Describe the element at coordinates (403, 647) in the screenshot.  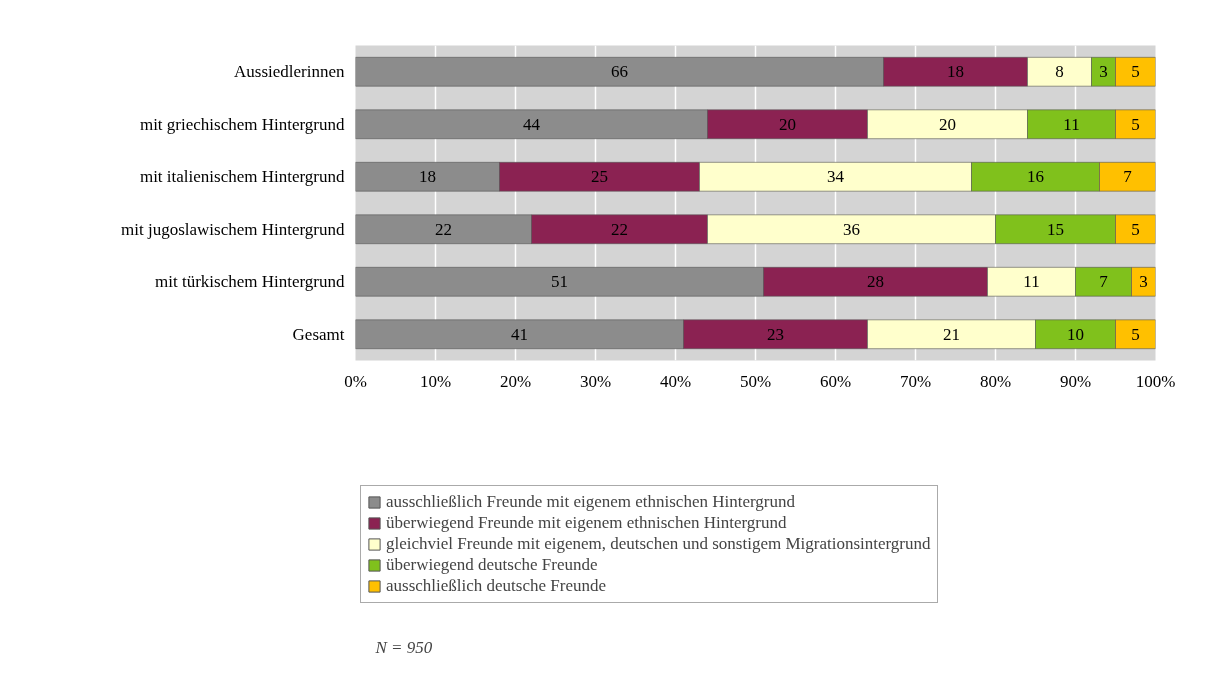
I see `text: N = 950` at that location.